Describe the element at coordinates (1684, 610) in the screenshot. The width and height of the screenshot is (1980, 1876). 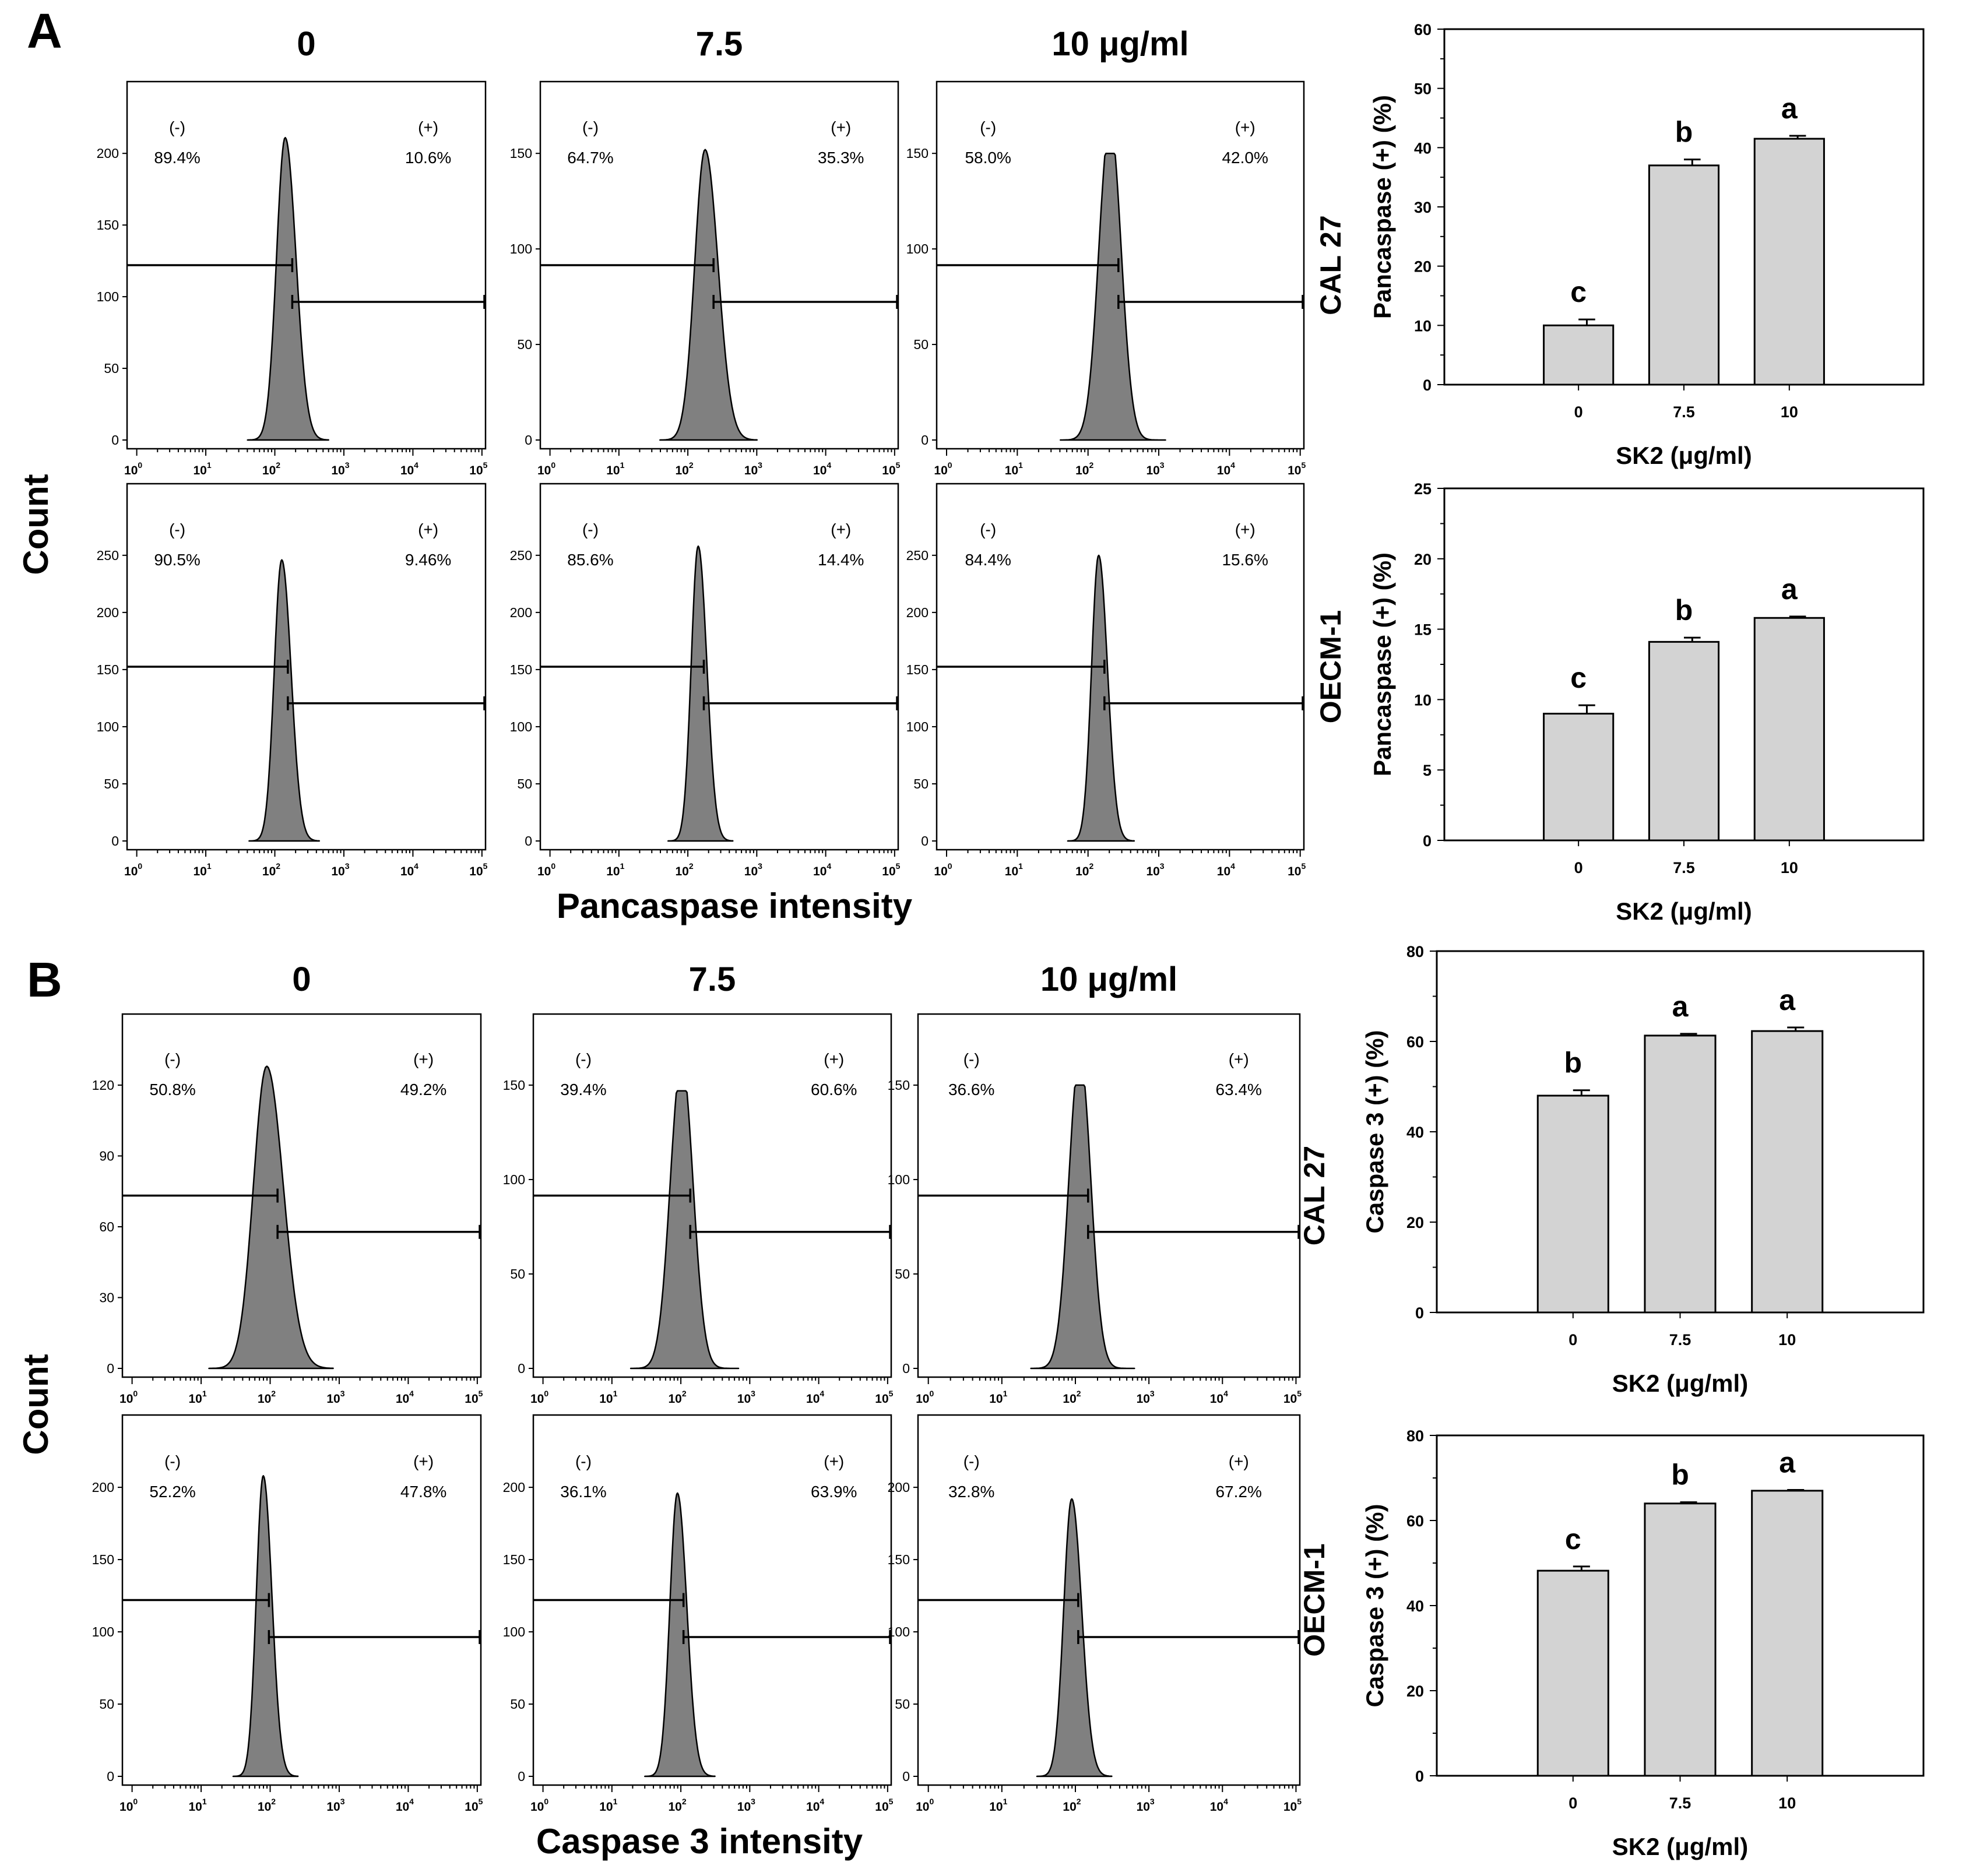
I see `significance-letter: b` at that location.